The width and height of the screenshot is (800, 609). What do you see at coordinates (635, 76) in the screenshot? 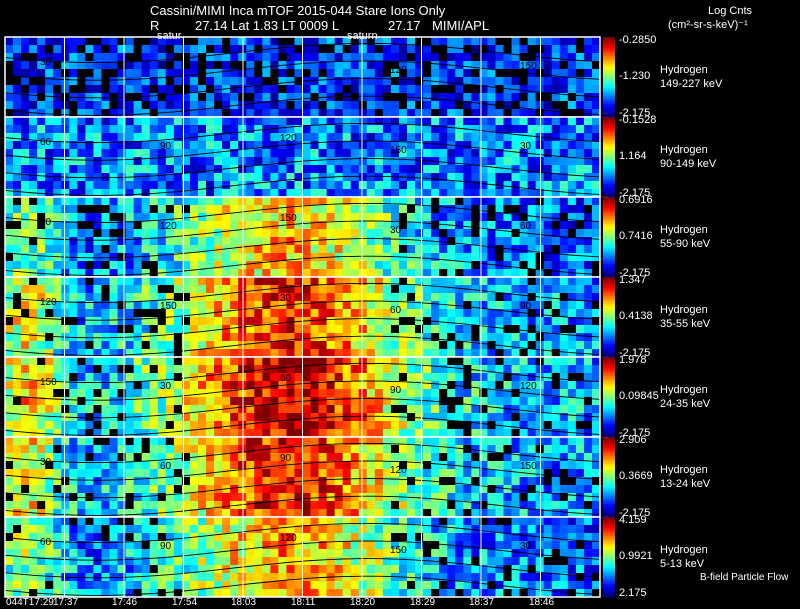
I see `colorbar-mid: -1.230` at bounding box center [635, 76].